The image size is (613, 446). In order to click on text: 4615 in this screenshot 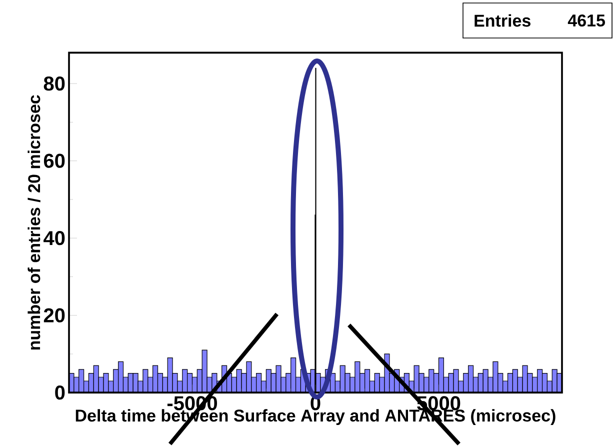, I will do `click(586, 20)`.